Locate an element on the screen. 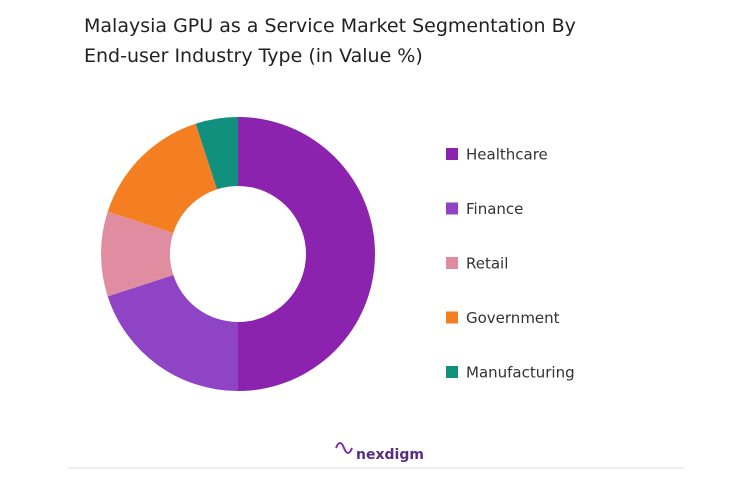 The image size is (742, 479). legend-label: Finance is located at coordinates (494, 209).